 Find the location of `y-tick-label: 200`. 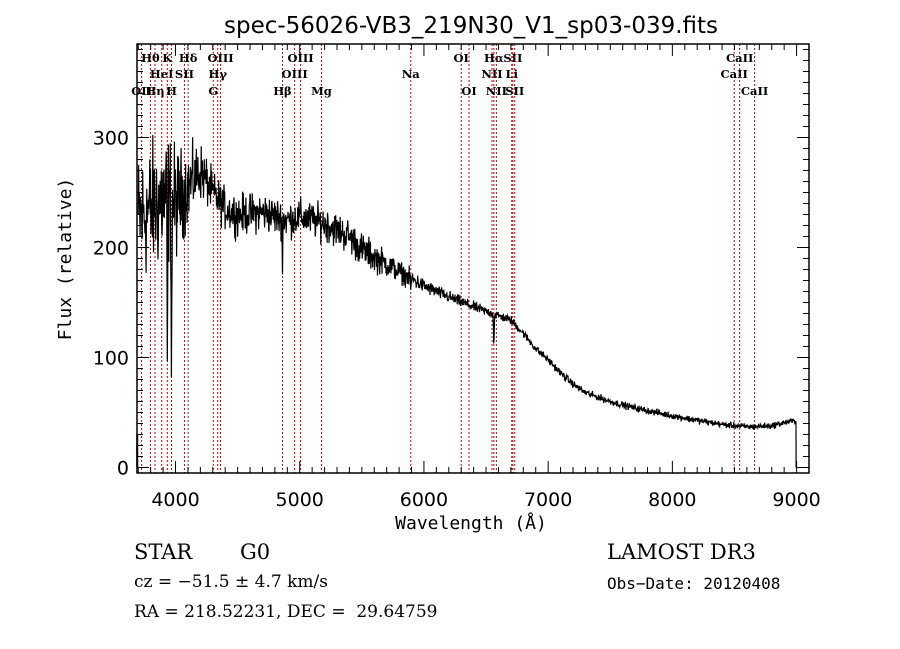

y-tick-label: 200 is located at coordinates (111, 249).